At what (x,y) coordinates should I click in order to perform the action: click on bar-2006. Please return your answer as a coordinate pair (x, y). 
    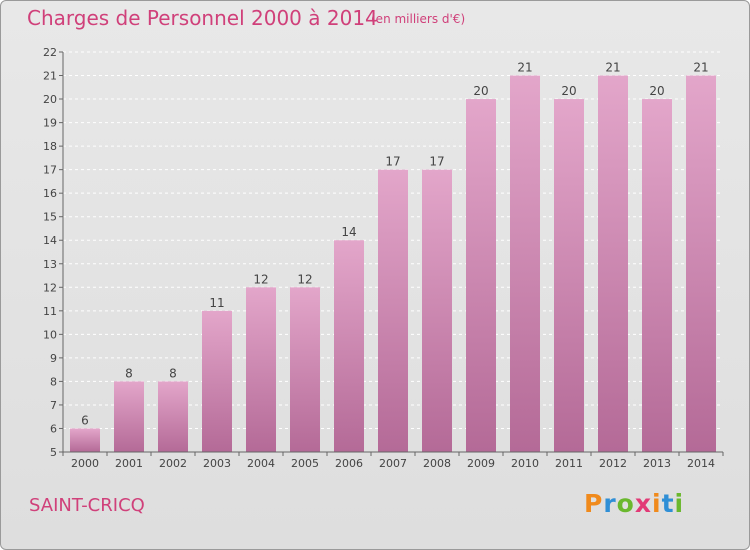
    Looking at the image, I should click on (349, 346).